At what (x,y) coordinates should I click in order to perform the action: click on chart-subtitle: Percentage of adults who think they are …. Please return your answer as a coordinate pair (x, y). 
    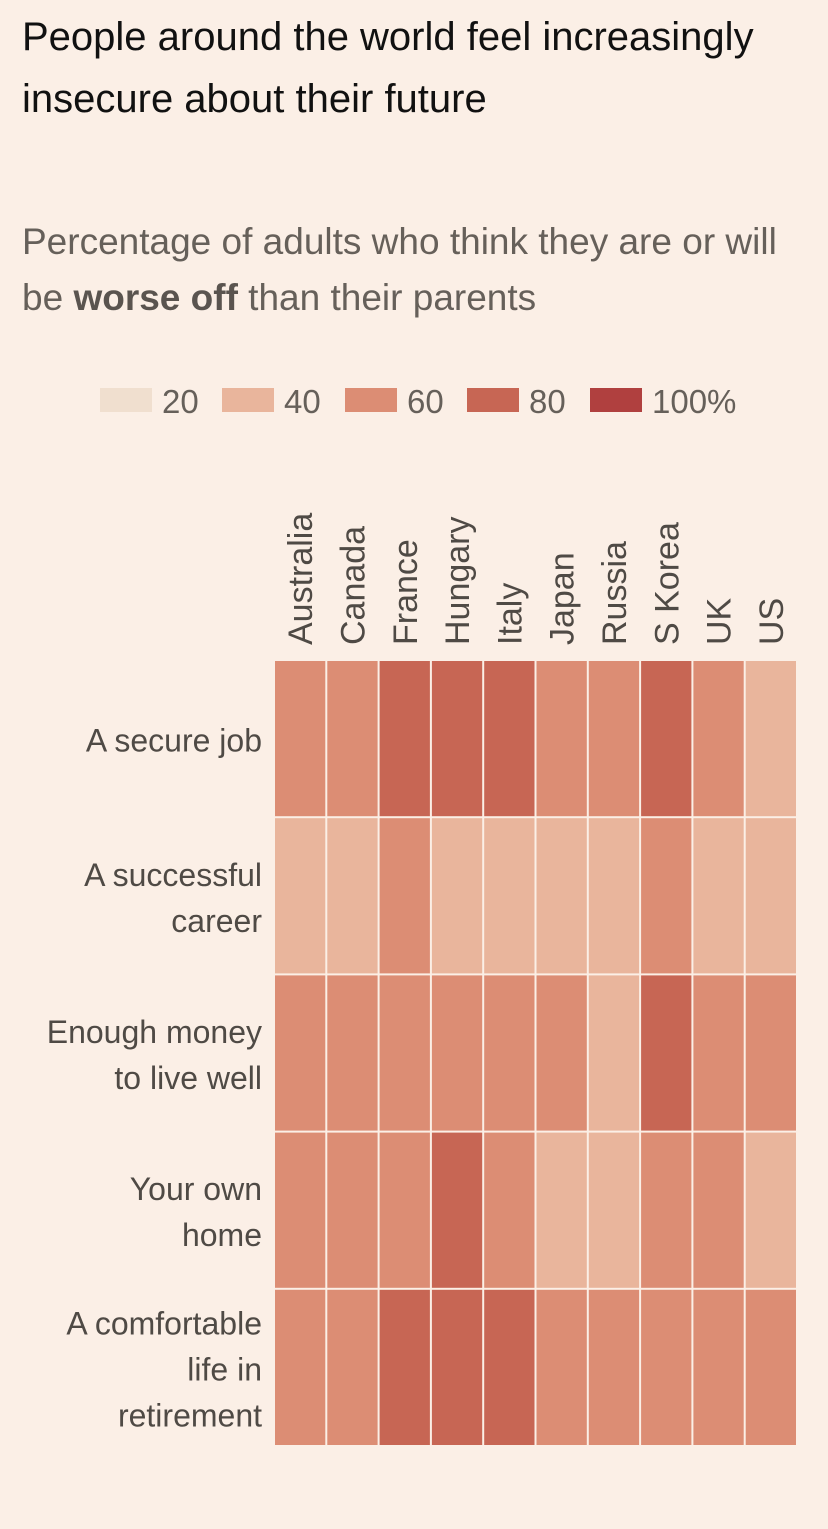
    Looking at the image, I should click on (412, 270).